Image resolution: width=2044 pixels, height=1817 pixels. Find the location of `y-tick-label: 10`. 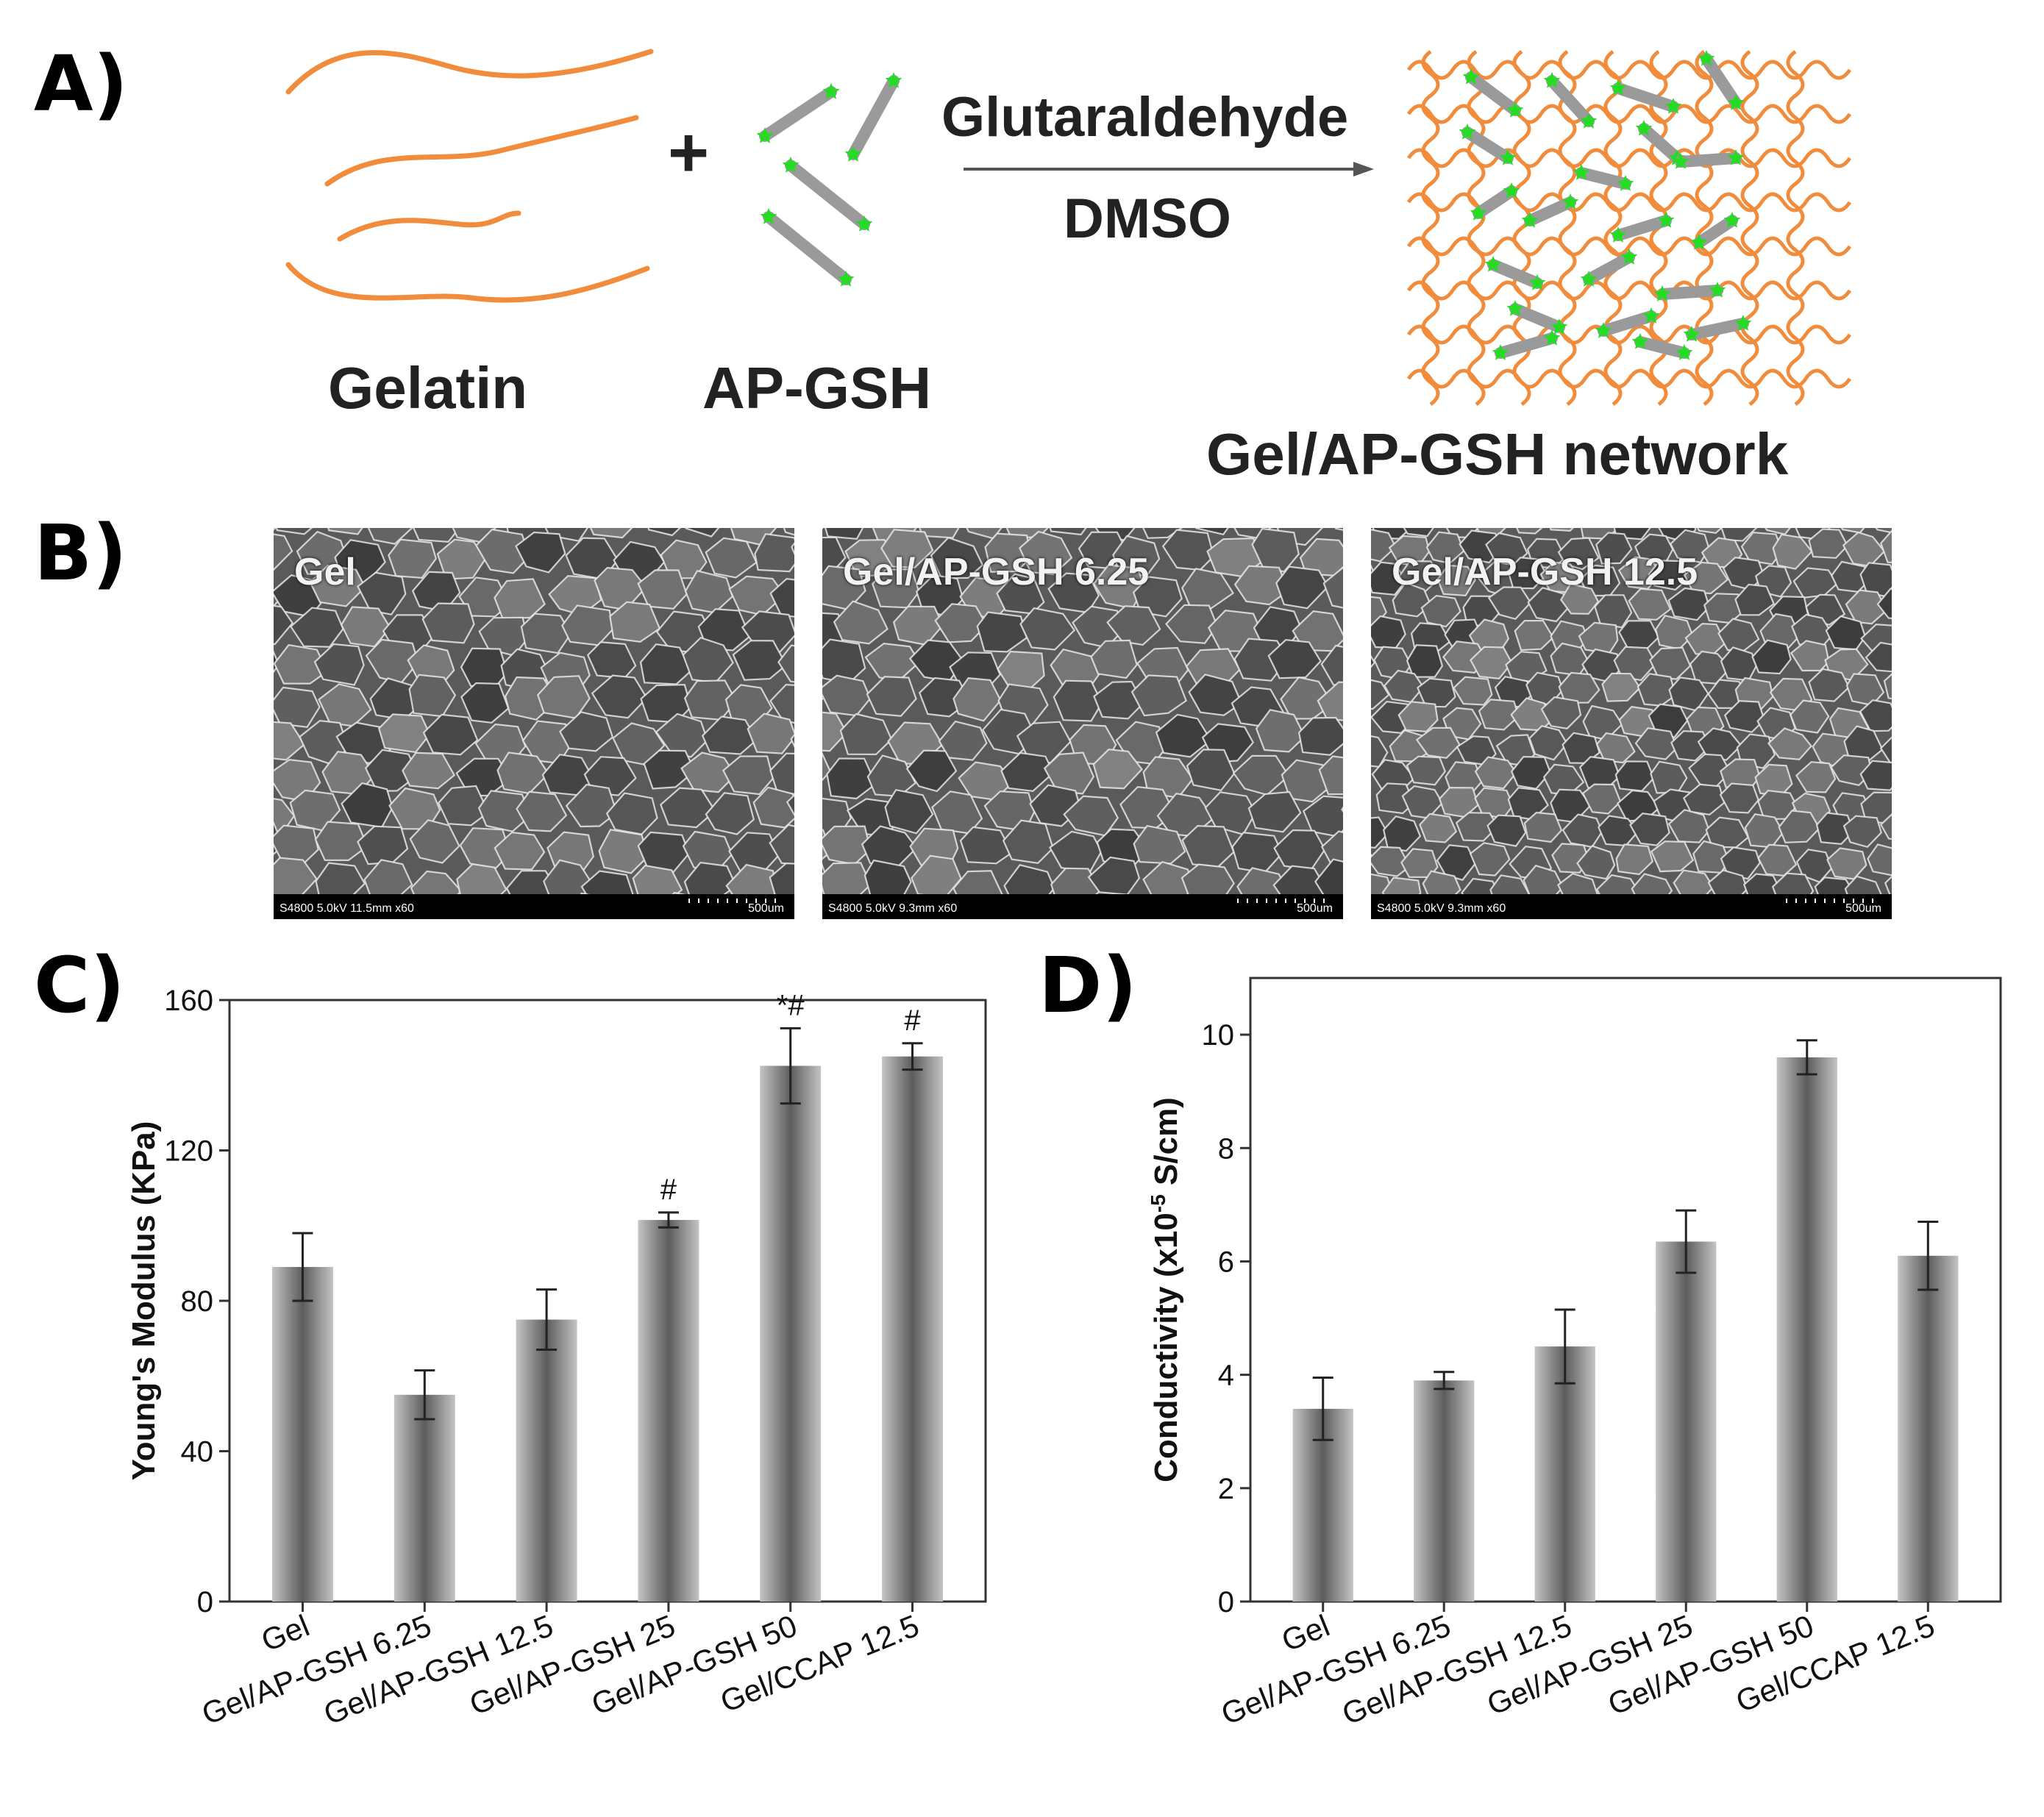

y-tick-label: 10 is located at coordinates (1218, 1035).